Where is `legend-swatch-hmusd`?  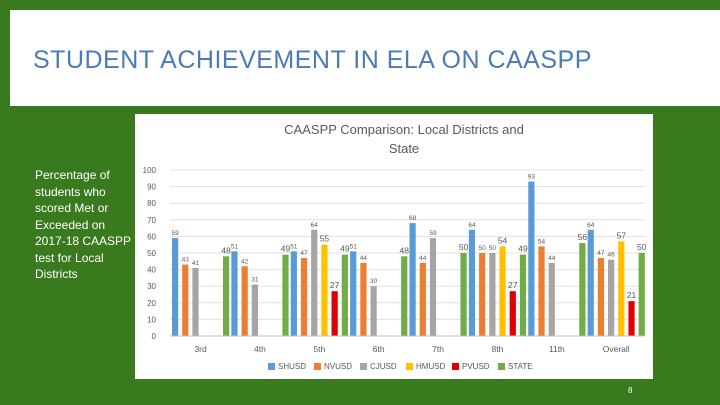
legend-swatch-hmusd is located at coordinates (409, 366).